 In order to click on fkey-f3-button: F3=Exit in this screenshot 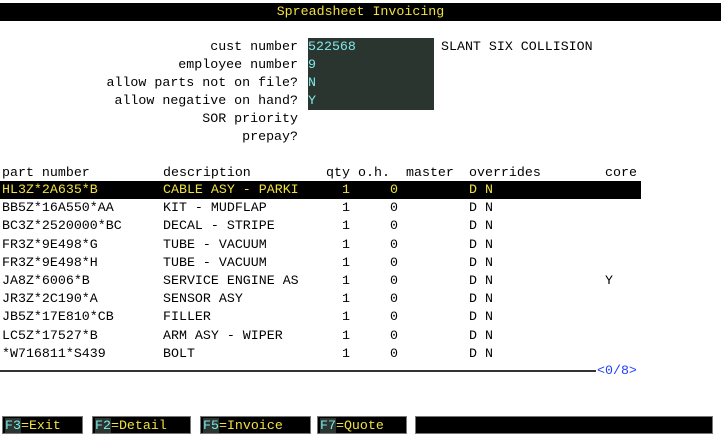, I will do `click(42, 425)`.